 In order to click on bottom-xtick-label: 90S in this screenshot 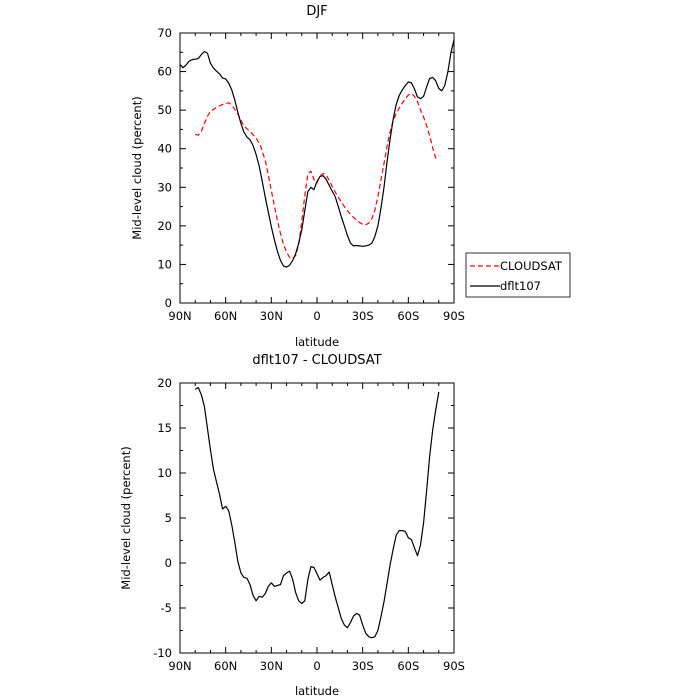, I will do `click(454, 666)`.